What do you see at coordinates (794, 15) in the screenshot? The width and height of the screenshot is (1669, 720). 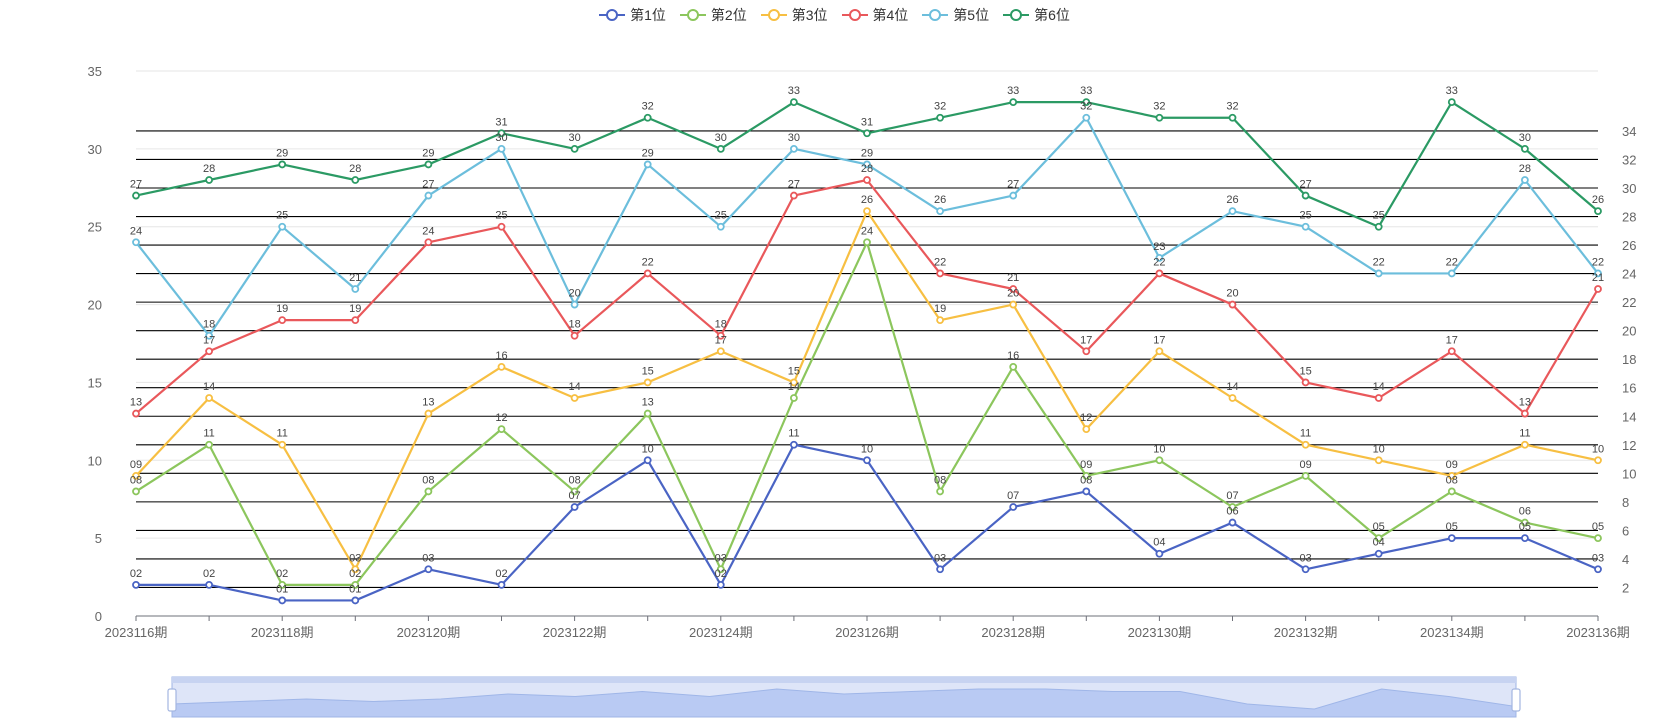 I see `legend-item: 第3位` at bounding box center [794, 15].